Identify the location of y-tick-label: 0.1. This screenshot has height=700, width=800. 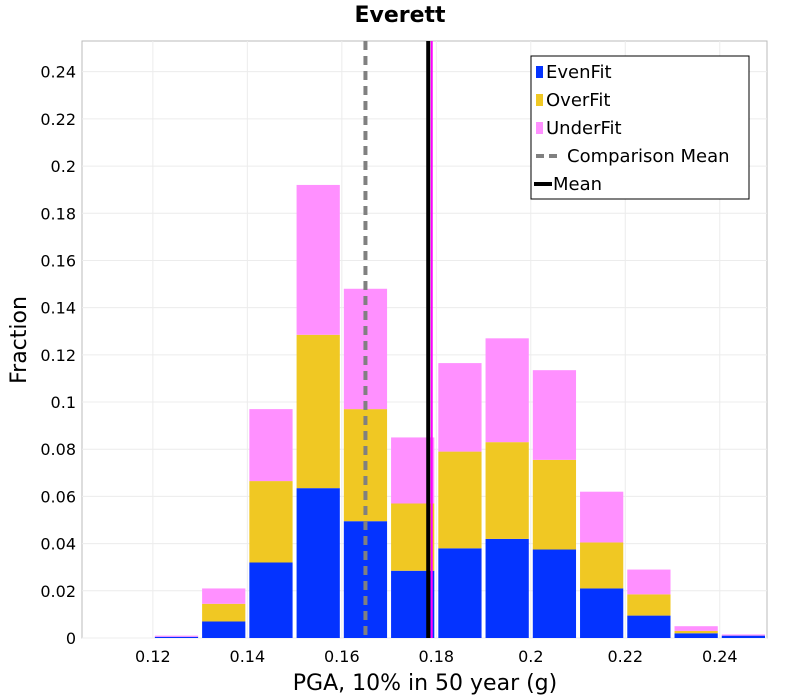
(63, 402).